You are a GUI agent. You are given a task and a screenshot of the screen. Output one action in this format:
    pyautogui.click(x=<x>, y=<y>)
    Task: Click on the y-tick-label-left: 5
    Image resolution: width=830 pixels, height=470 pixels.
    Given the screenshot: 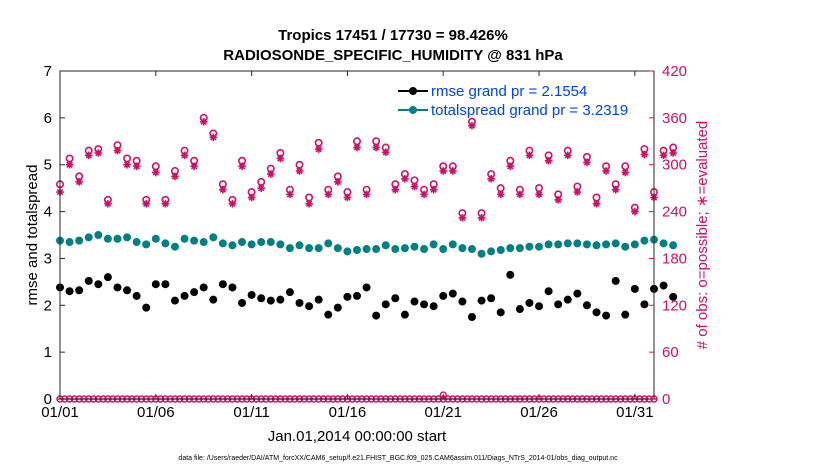 What is the action you would take?
    pyautogui.click(x=48, y=165)
    